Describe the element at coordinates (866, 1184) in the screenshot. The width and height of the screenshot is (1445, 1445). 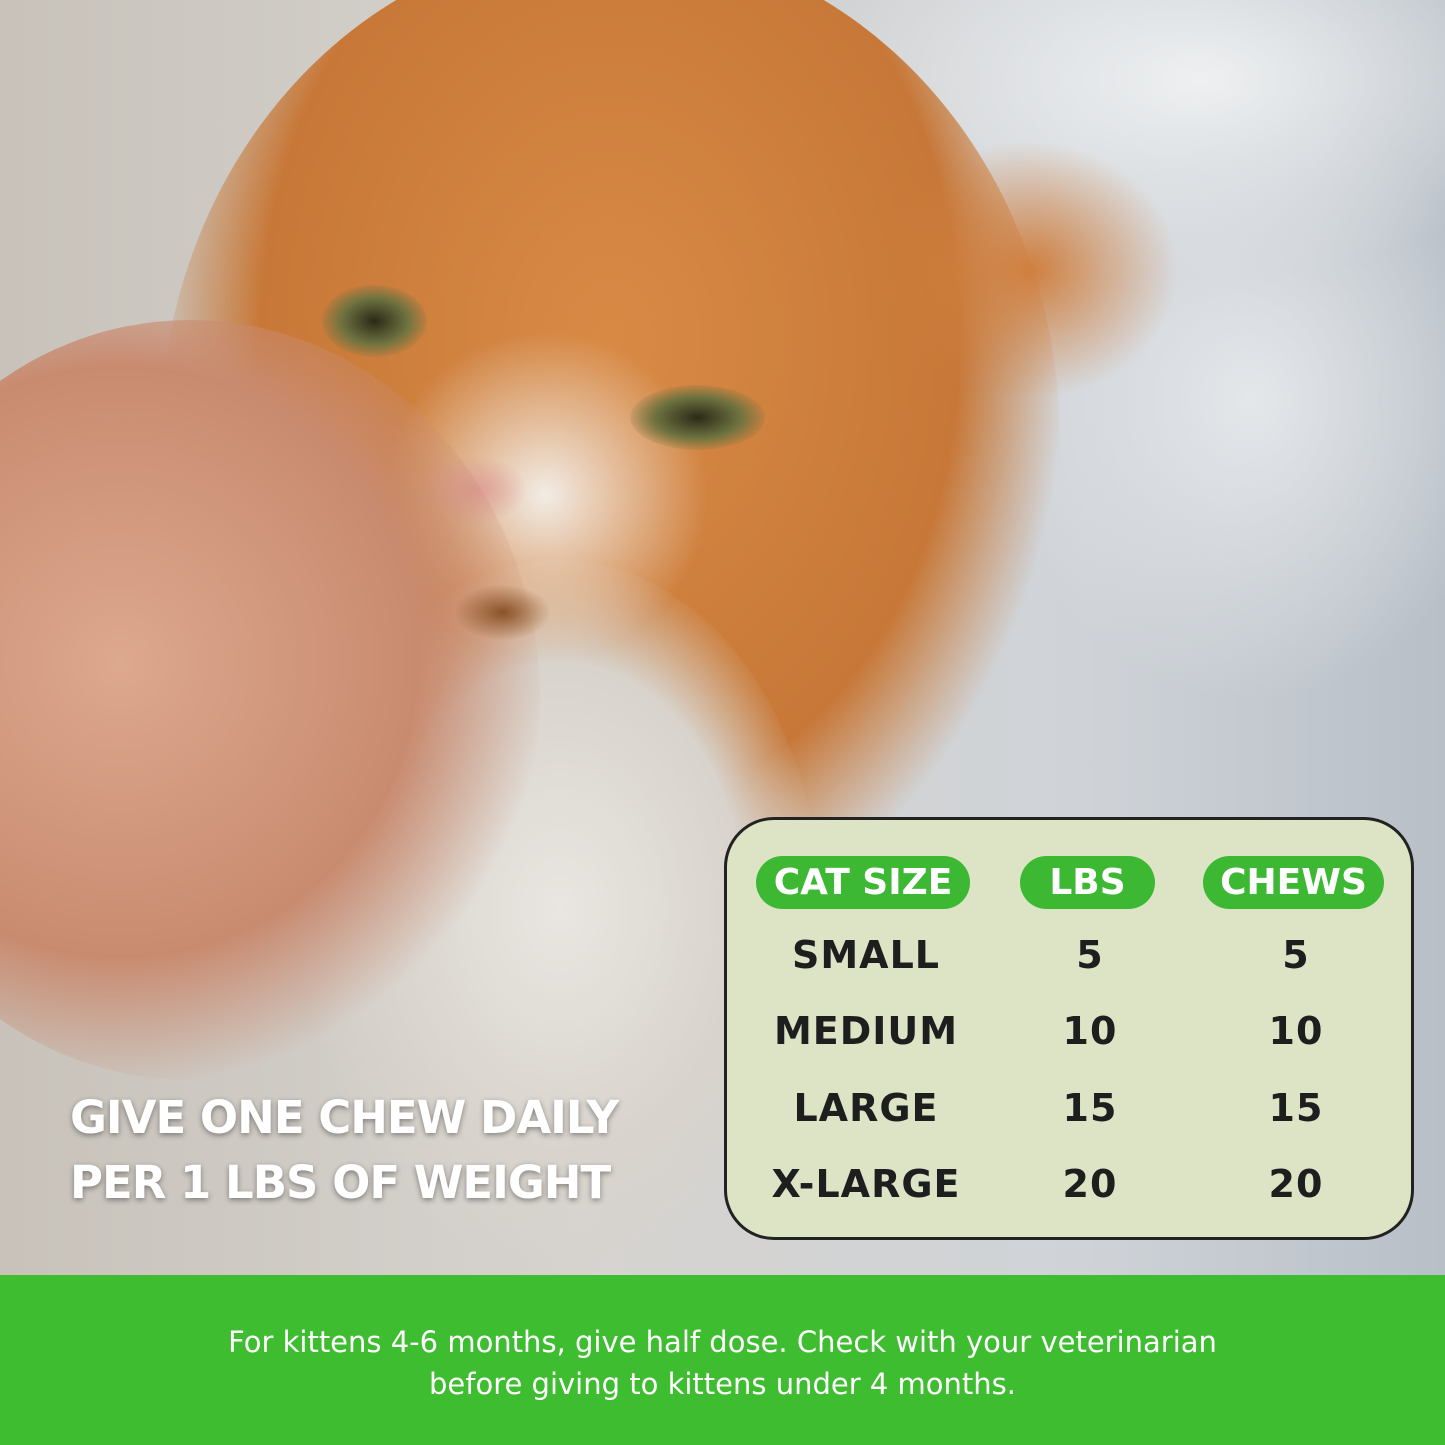
I see `size-xlarge: X-LARGE` at that location.